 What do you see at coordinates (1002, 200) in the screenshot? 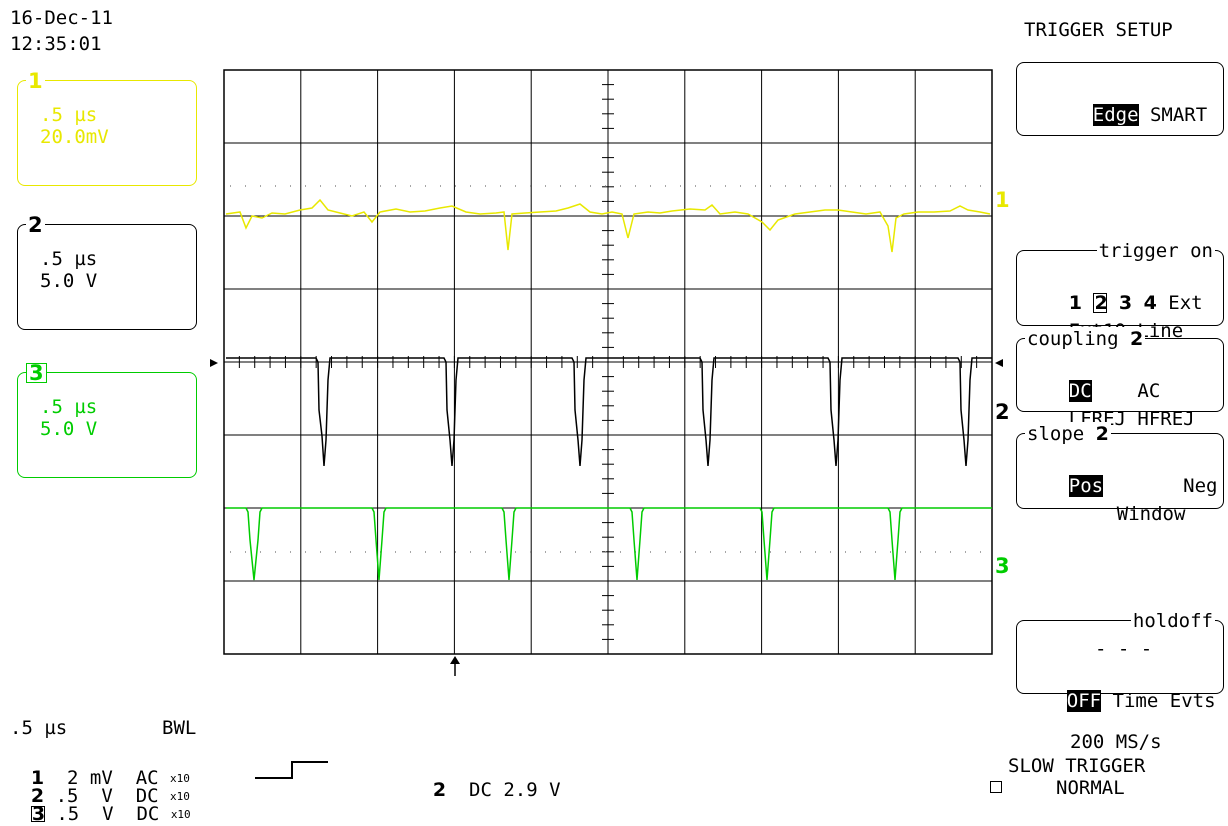
I see `channel-1-trace-marker: 1` at bounding box center [1002, 200].